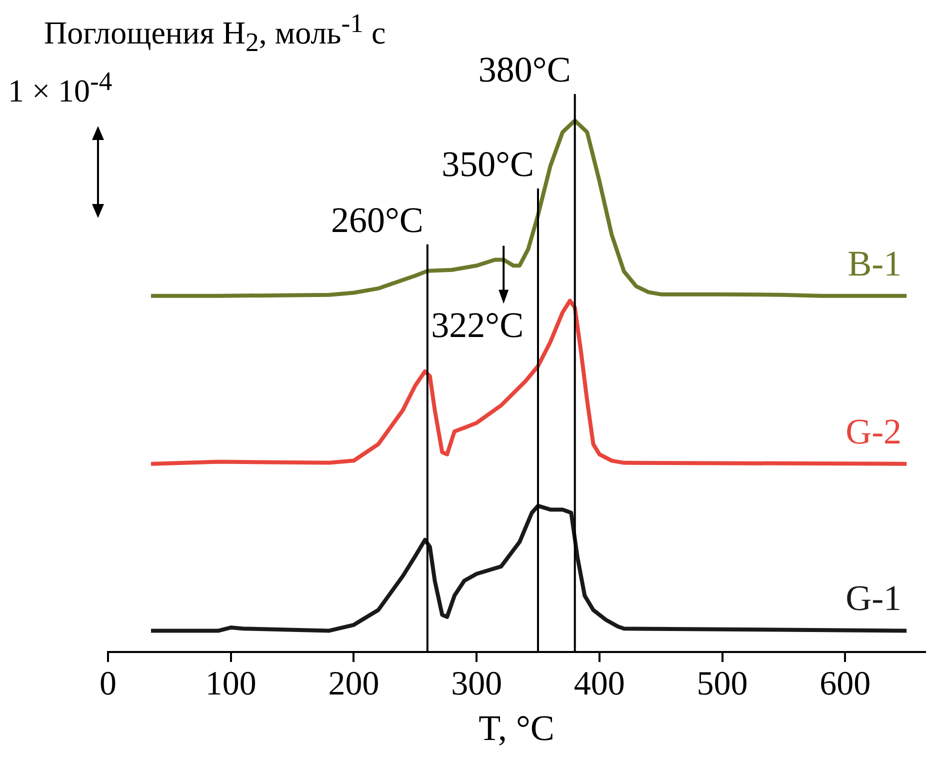 Image resolution: width=937 pixels, height=760 pixels. What do you see at coordinates (377, 220) in the screenshot?
I see `ref-line-label: 260°C` at bounding box center [377, 220].